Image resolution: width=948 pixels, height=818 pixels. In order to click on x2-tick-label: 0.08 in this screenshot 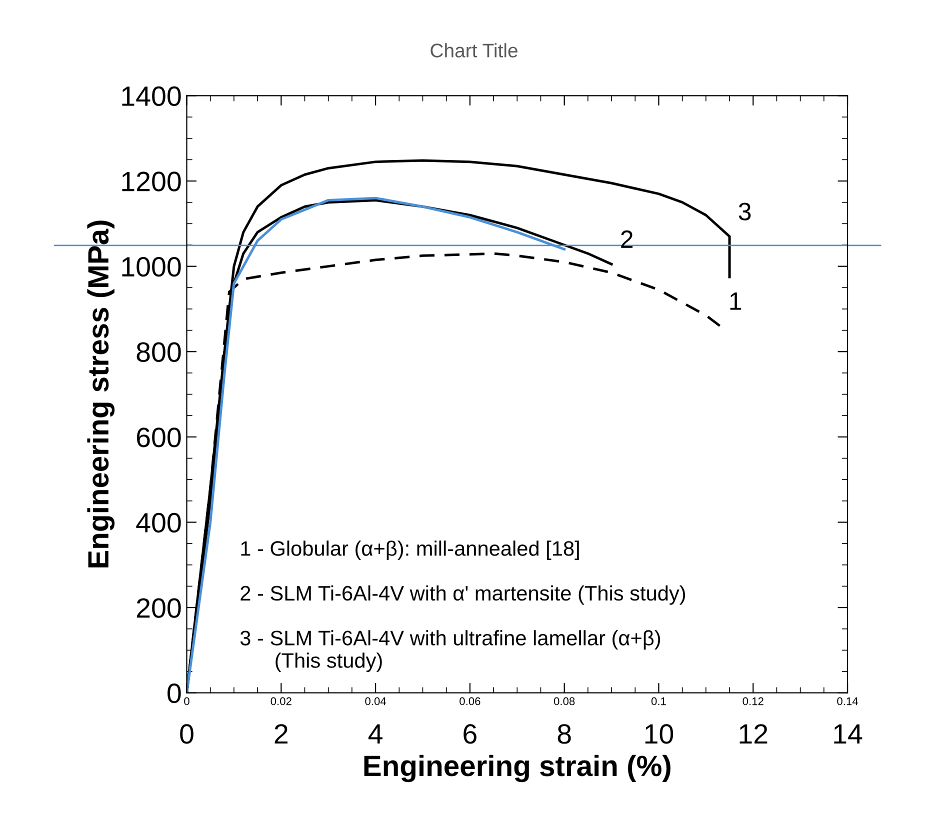, I will do `click(564, 701)`.